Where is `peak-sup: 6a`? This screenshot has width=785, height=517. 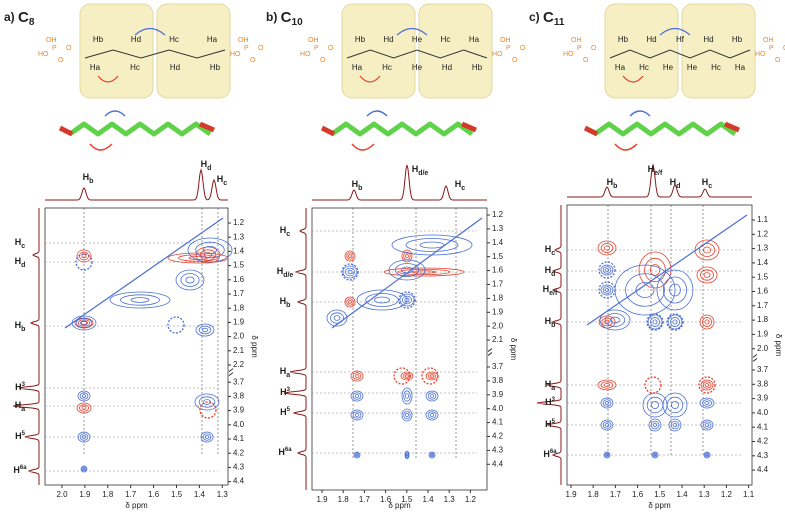
peak-sup: 6a is located at coordinates (23, 468).